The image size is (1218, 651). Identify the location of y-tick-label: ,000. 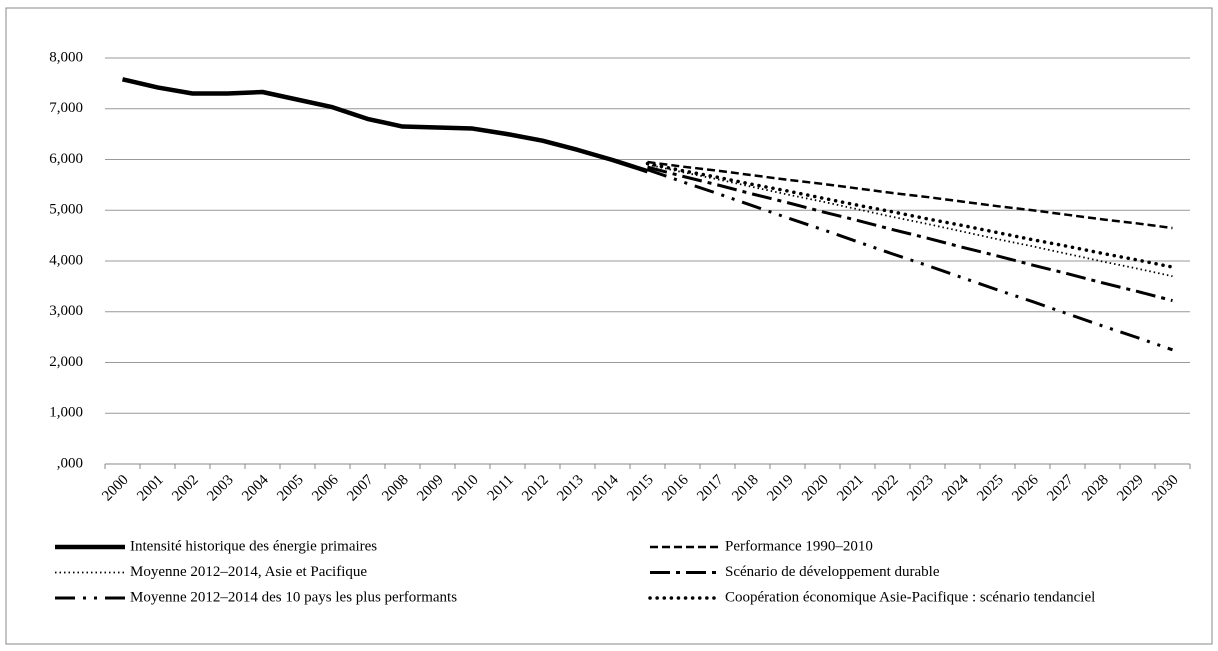
(70, 463).